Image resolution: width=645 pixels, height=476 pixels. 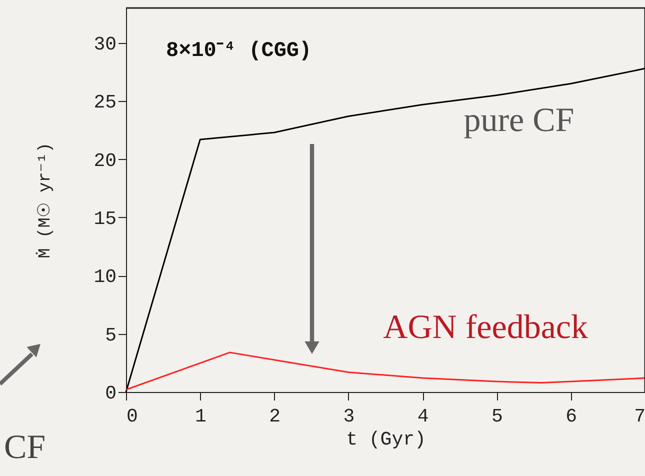 I want to click on y-axis-title: Ṁ (M☉ yr⁻¹), so click(x=46, y=200).